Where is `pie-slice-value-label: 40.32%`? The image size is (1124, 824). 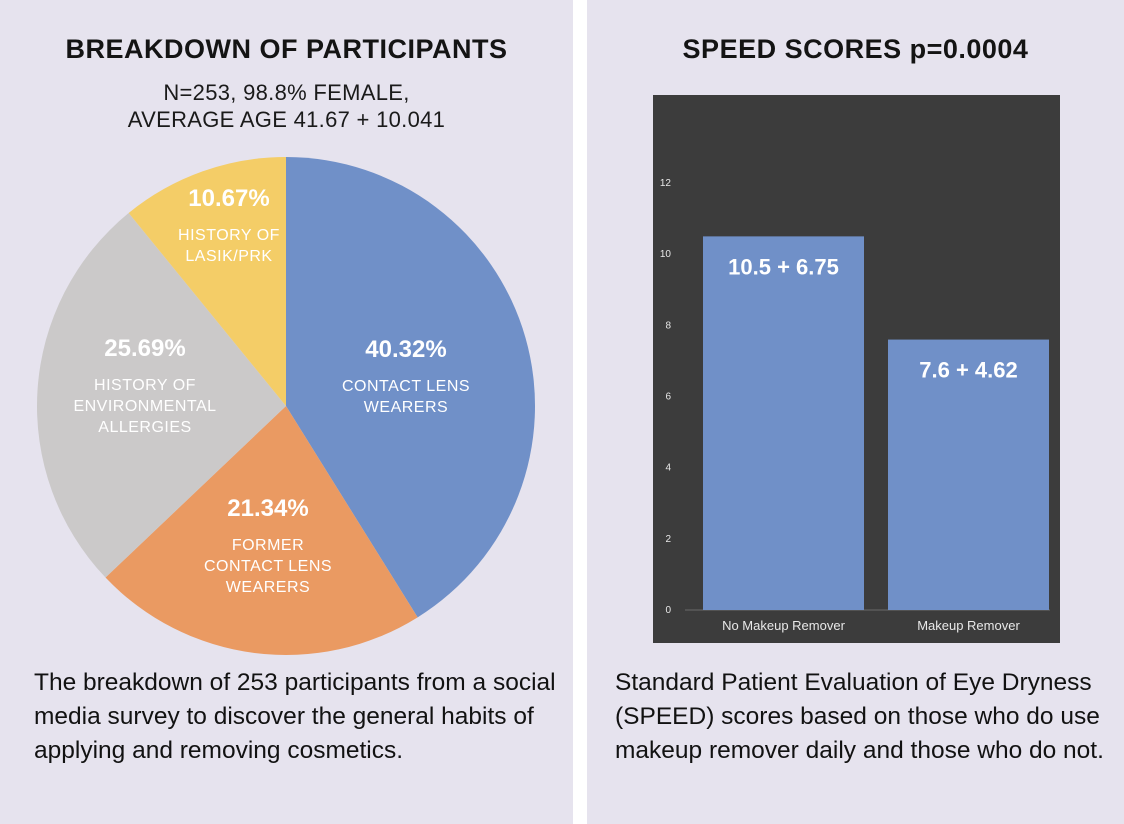 pie-slice-value-label: 40.32% is located at coordinates (405, 349).